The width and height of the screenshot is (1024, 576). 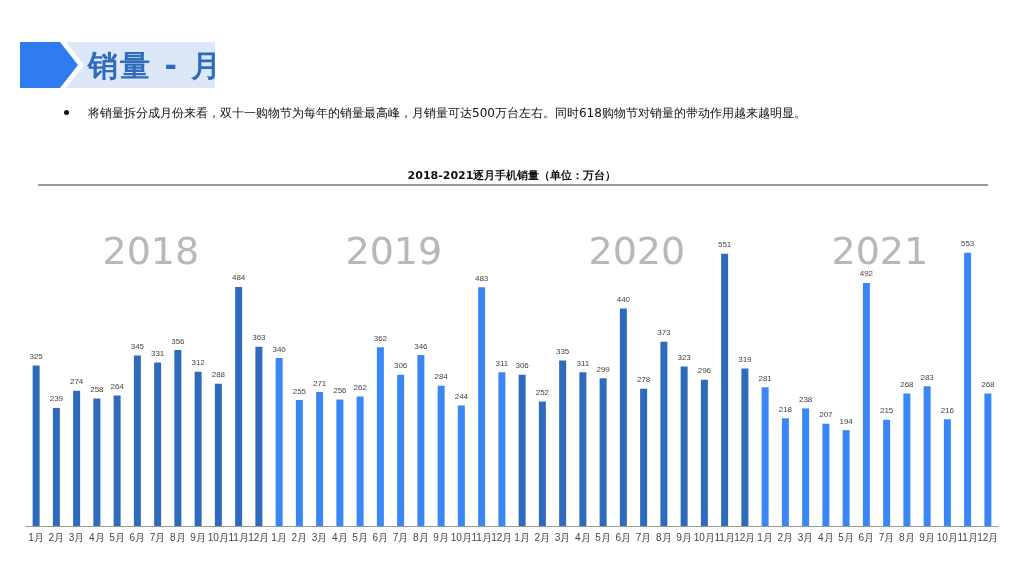 What do you see at coordinates (56, 399) in the screenshot?
I see `data-label: 239` at bounding box center [56, 399].